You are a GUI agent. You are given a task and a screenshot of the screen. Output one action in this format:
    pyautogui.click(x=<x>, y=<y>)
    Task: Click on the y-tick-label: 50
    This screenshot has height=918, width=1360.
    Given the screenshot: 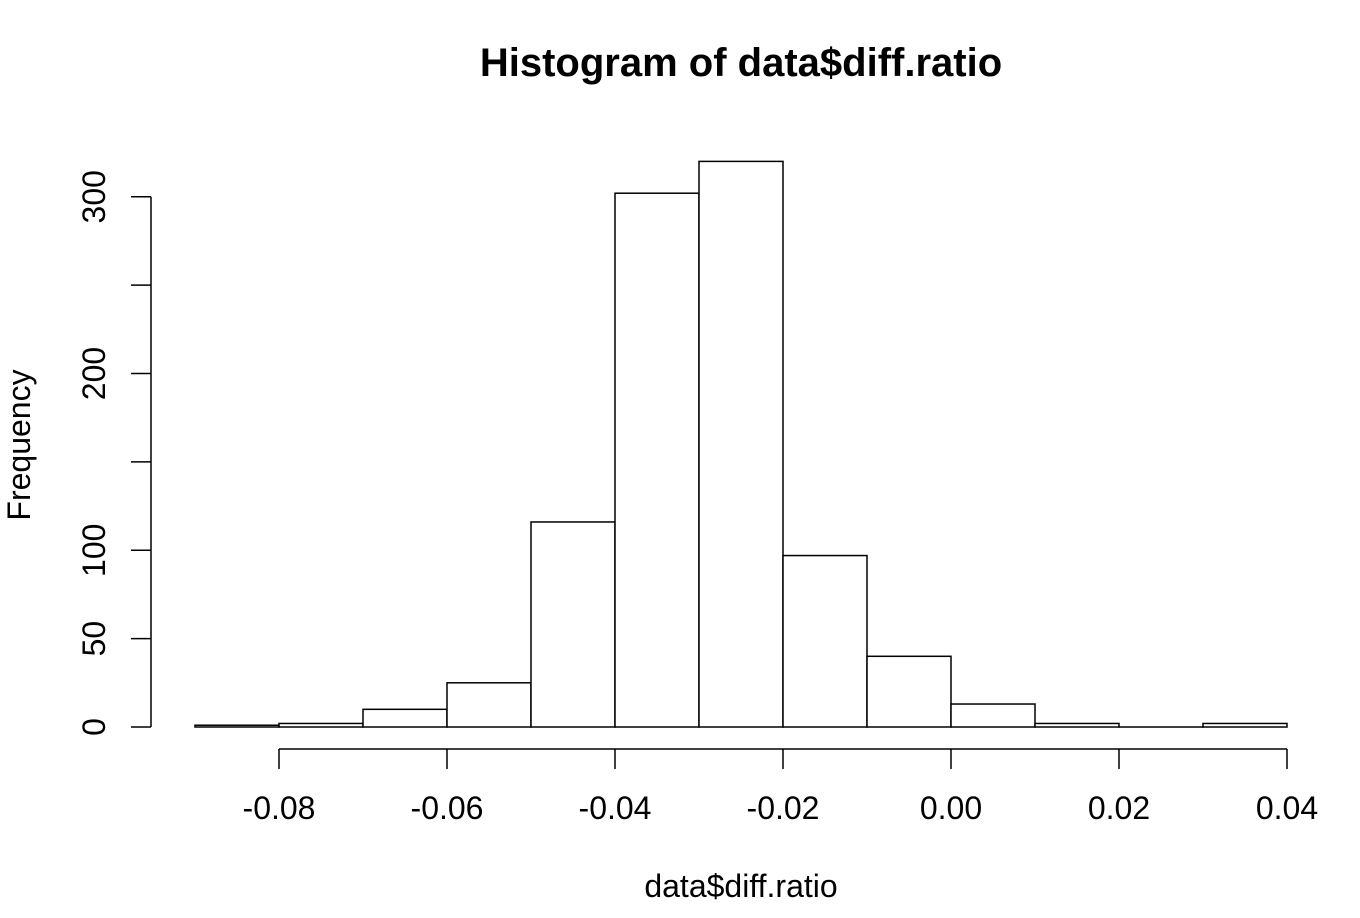 What is the action you would take?
    pyautogui.click(x=94, y=639)
    